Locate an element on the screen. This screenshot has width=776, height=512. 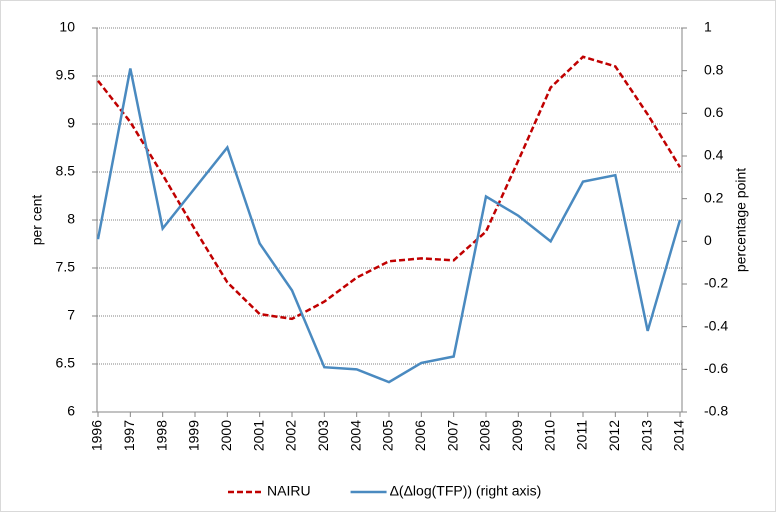
x-tick-label: 1998 is located at coordinates (161, 435).